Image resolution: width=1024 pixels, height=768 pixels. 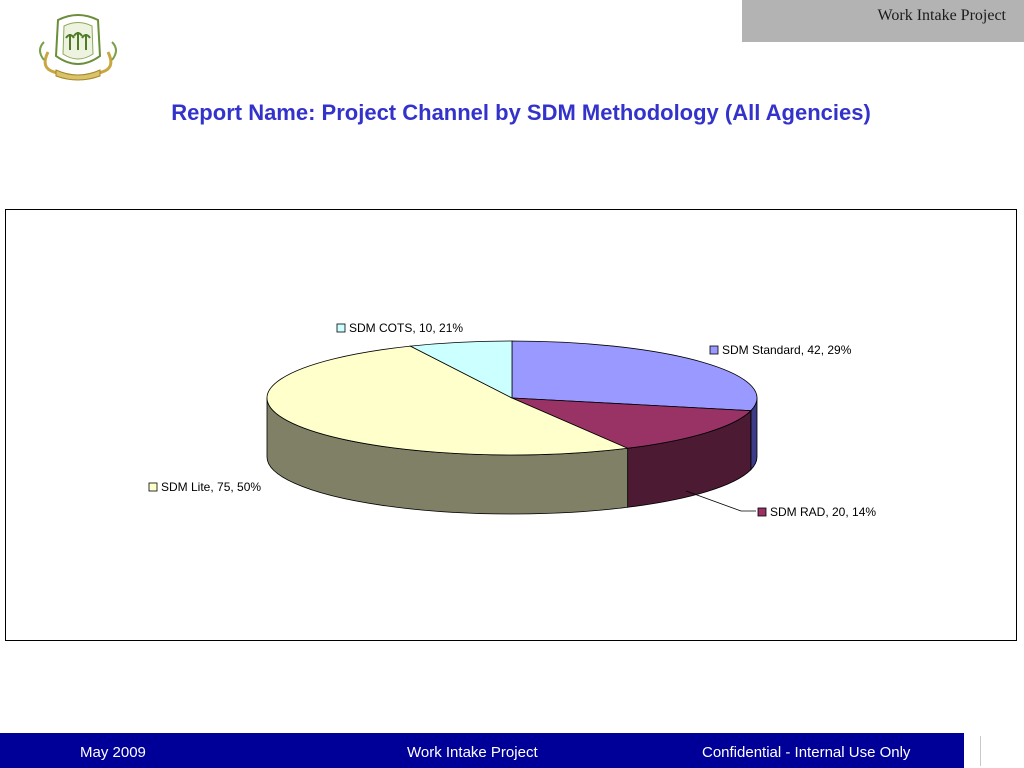 I want to click on label-swatch-sdm-standard, so click(x=714, y=350).